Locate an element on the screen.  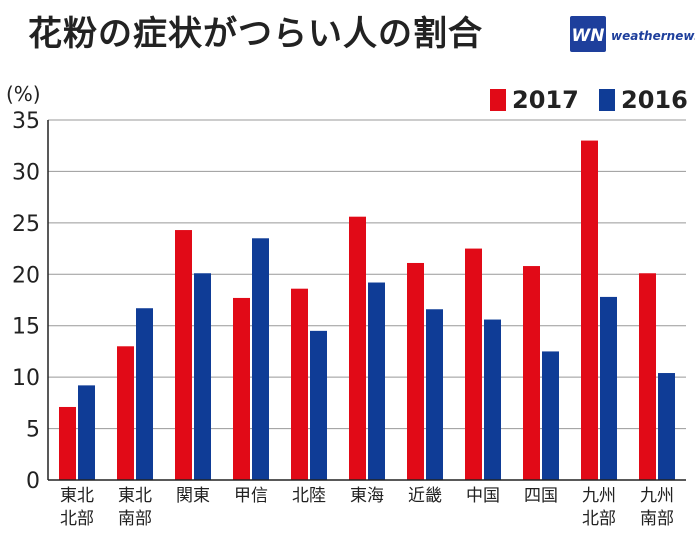
x-tick-label-2: 関東 is located at coordinates (193, 496).